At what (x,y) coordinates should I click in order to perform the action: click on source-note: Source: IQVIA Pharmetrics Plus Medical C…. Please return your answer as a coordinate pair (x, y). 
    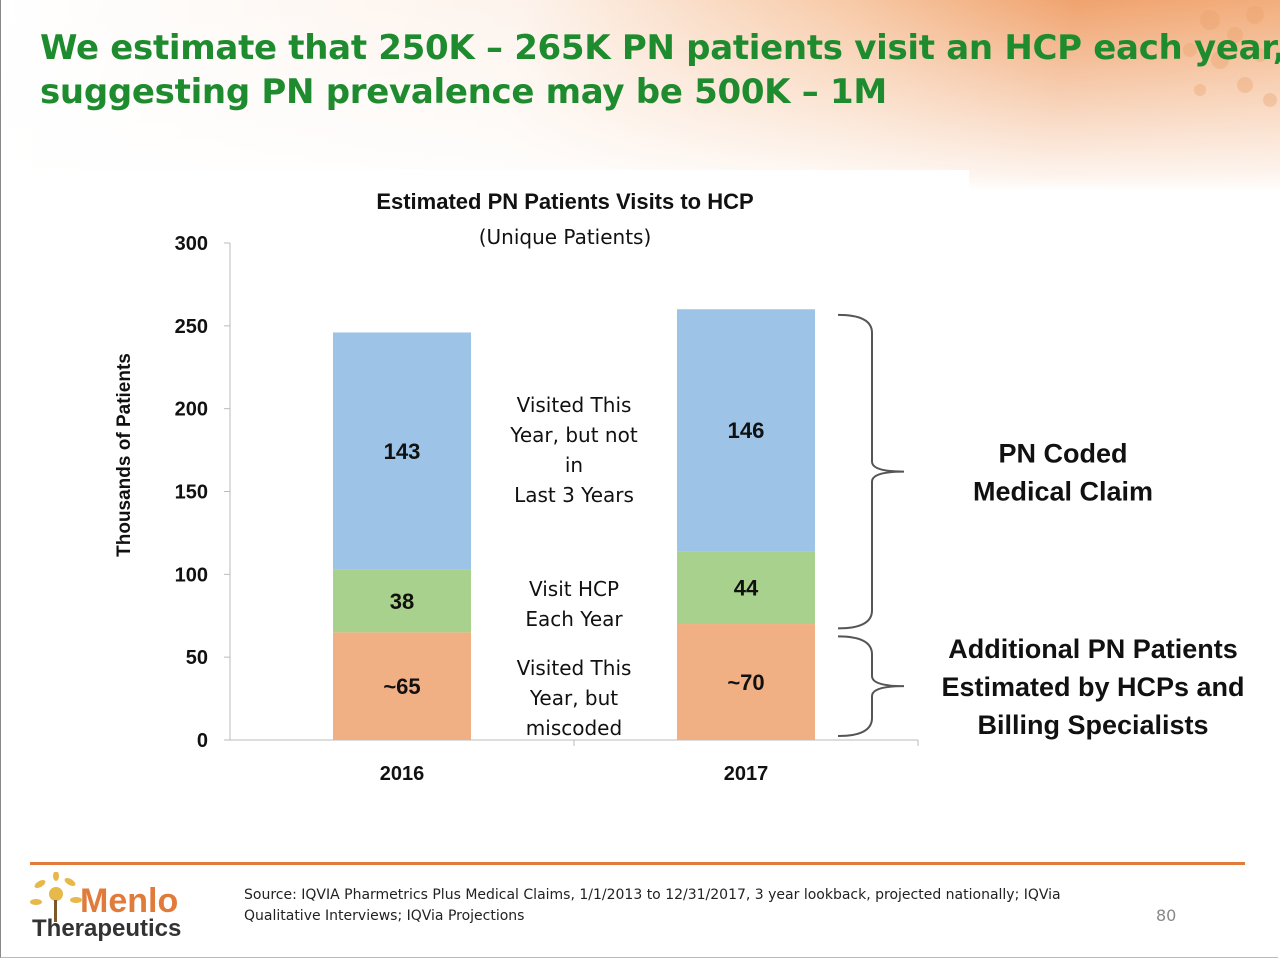
    Looking at the image, I should click on (652, 905).